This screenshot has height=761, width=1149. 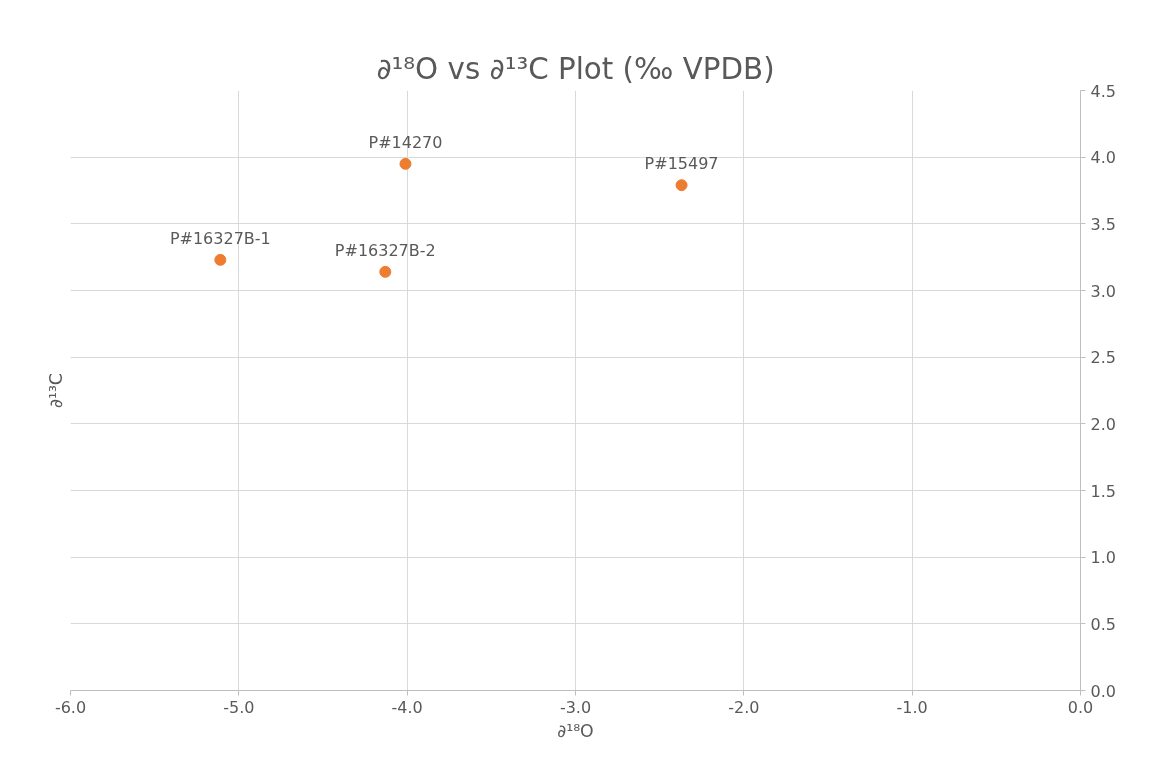 What do you see at coordinates (575, 730) in the screenshot?
I see `x-axis-title: ∂¹⁸O` at bounding box center [575, 730].